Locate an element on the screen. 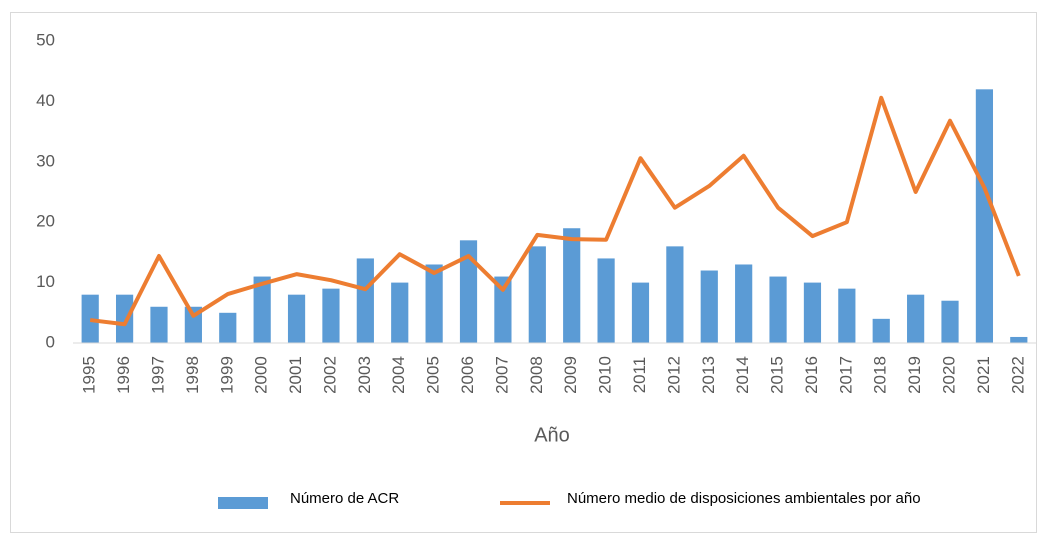 The image size is (1047, 533). x-axis-label: Año is located at coordinates (552, 435).